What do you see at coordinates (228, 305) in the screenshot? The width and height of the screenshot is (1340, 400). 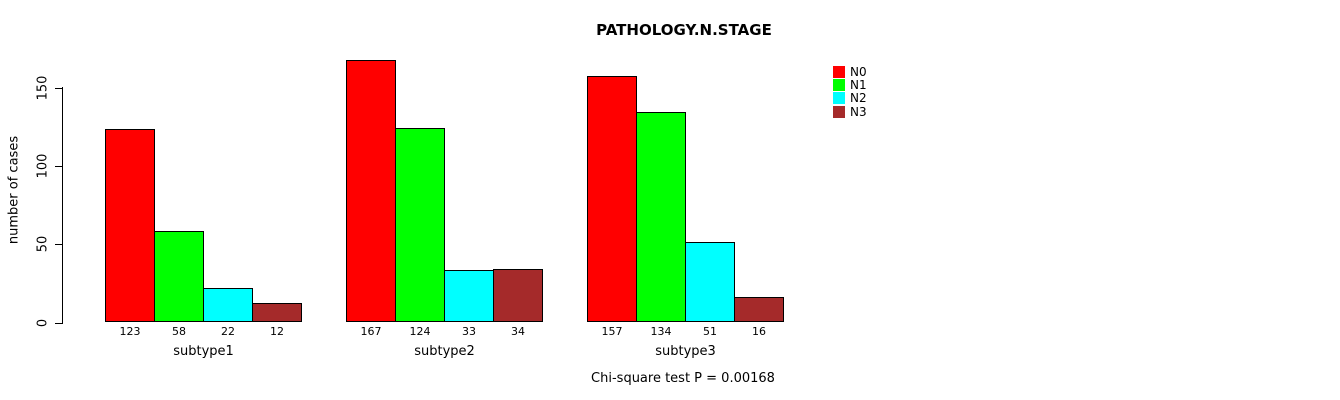 I see `bar-subtype1-N2` at bounding box center [228, 305].